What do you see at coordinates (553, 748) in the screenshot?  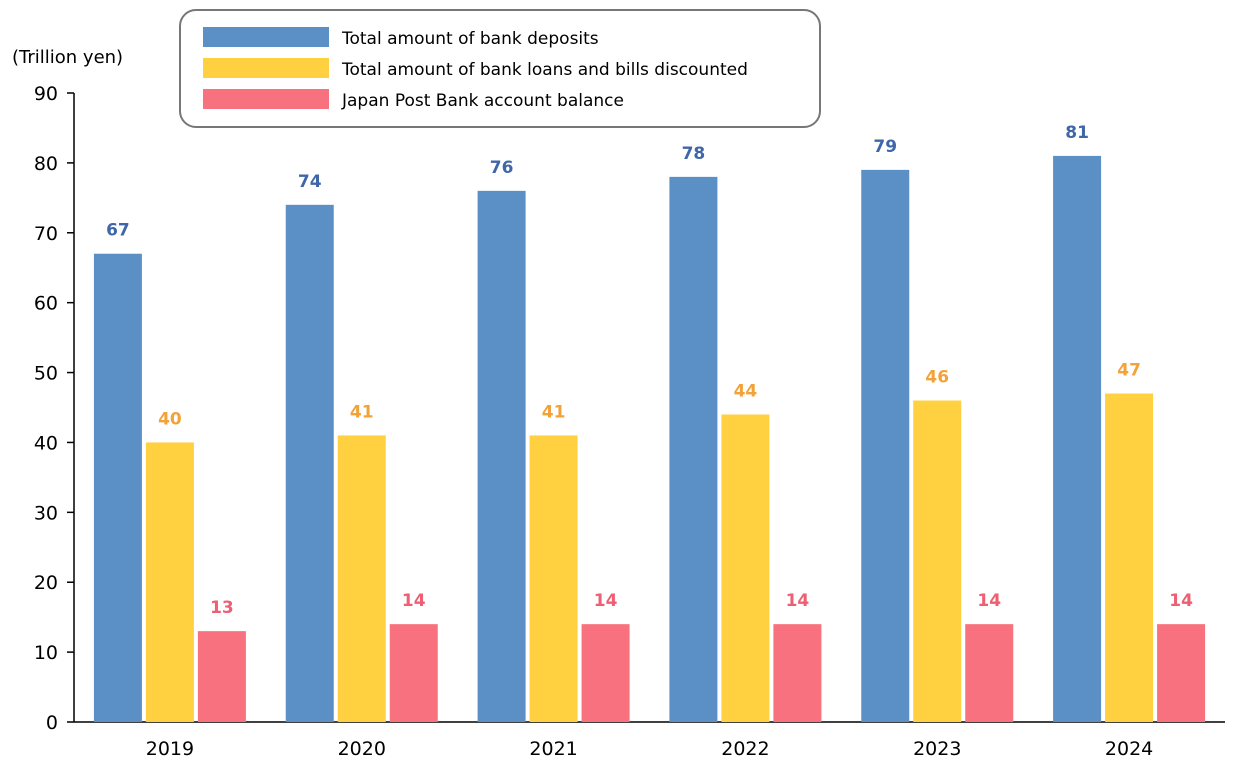 I see `x-tick-label: 2021` at bounding box center [553, 748].